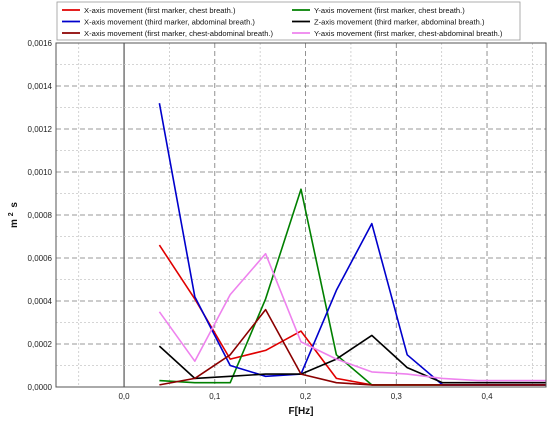  Describe the element at coordinates (215, 396) in the screenshot. I see `x-tick-label: 0,1` at that location.